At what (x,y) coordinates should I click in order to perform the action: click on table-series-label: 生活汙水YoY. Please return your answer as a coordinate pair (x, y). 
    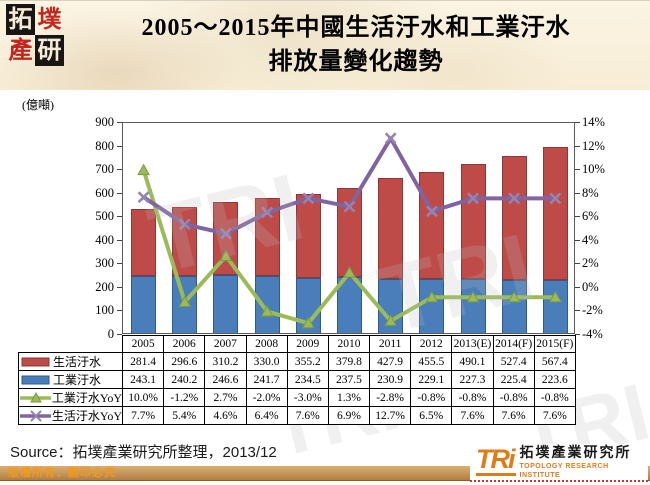
    Looking at the image, I should click on (70, 415).